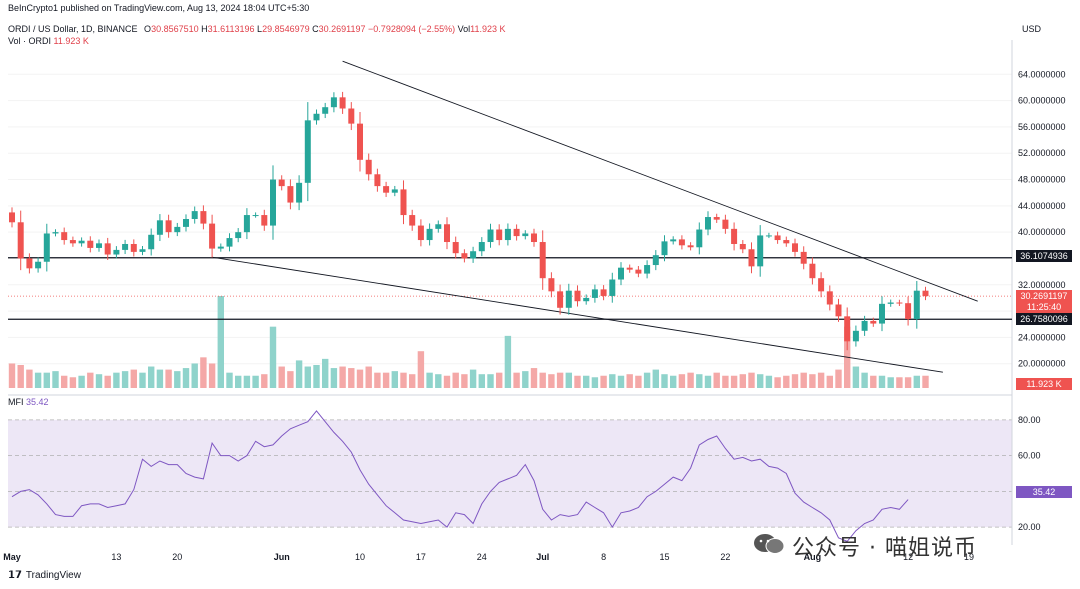  What do you see at coordinates (1042, 74) in the screenshot?
I see `price-tick-label: 64.0000000` at bounding box center [1042, 74].